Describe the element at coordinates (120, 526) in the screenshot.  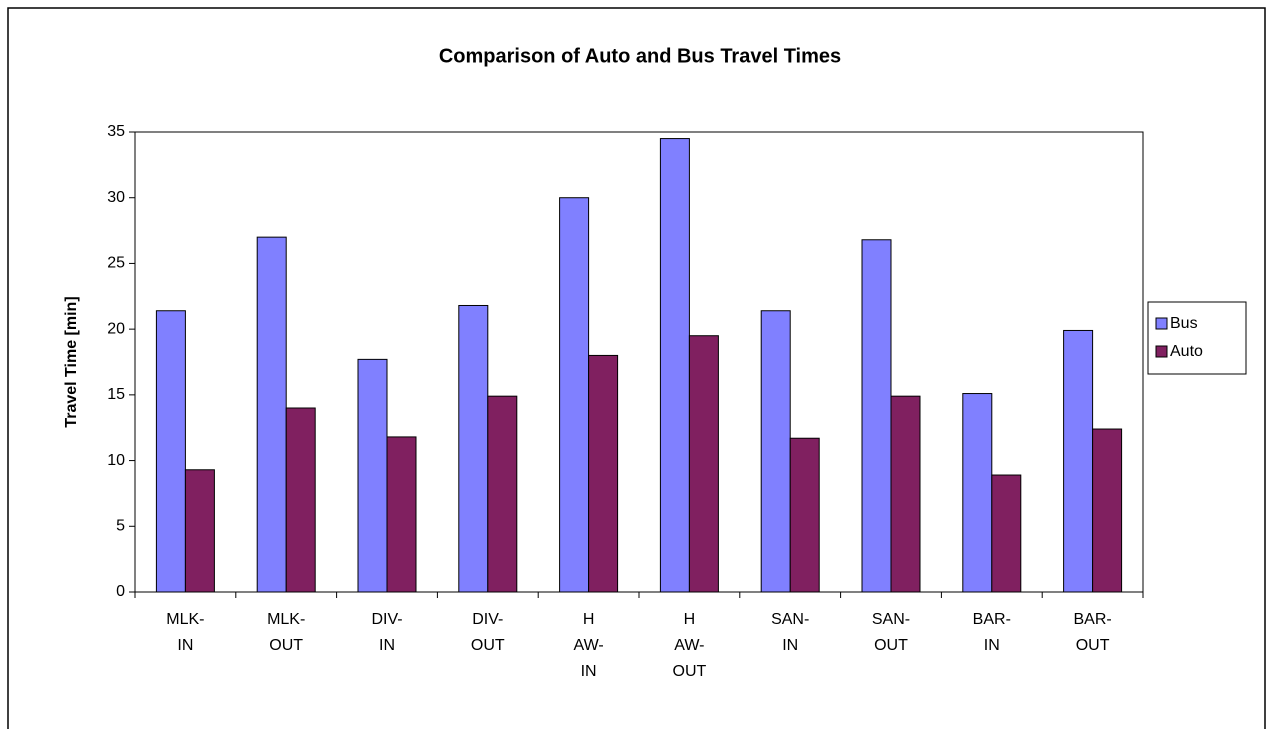
I see `y-tick-label: 5` at that location.